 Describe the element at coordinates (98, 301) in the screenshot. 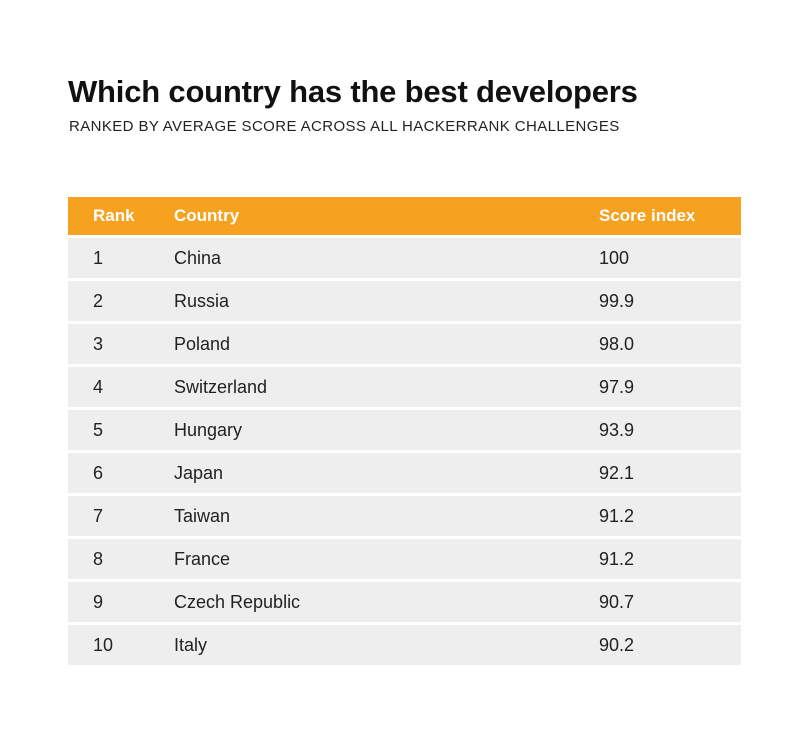

I see `rank-cell: 2` at that location.